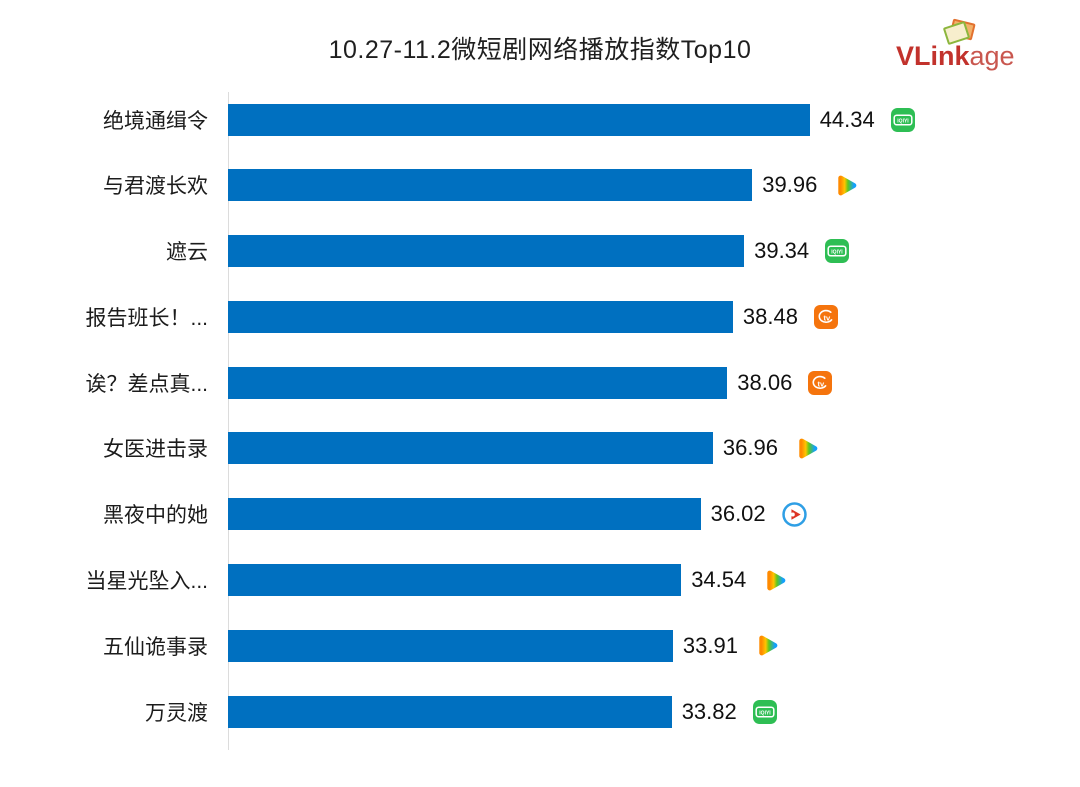  What do you see at coordinates (155, 450) in the screenshot?
I see `drama-title-label: 女医进击录` at bounding box center [155, 450].